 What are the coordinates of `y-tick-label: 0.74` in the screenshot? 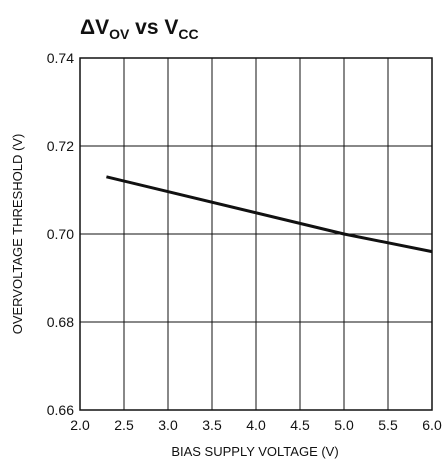 It's located at (60, 58).